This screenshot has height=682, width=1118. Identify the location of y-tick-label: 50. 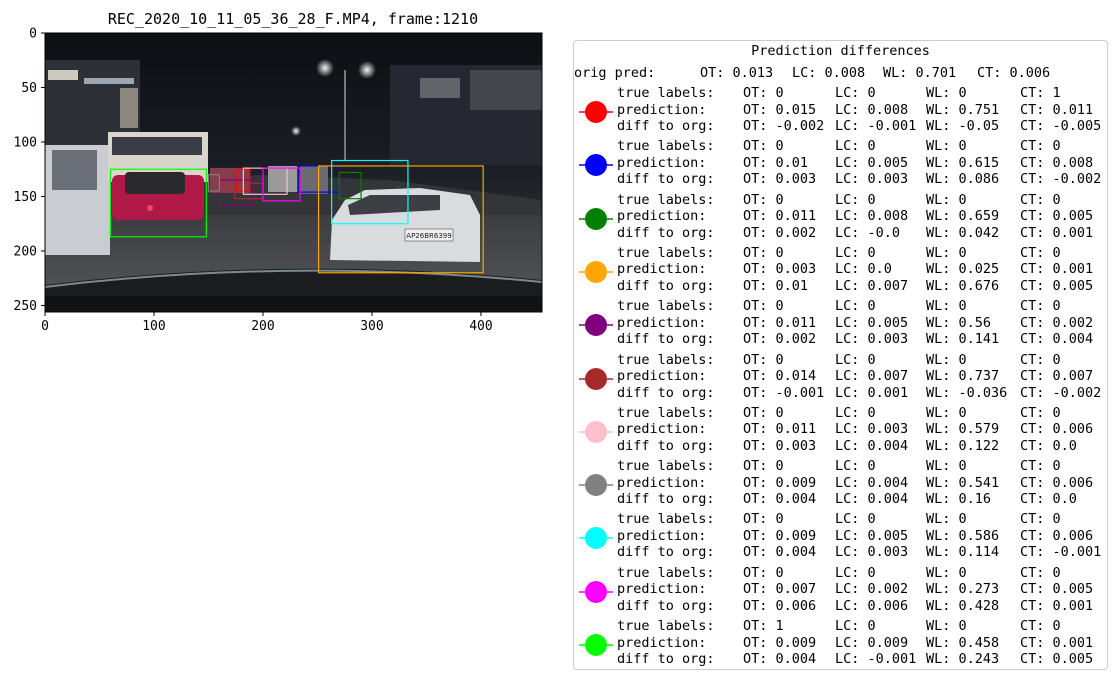
(29, 88).